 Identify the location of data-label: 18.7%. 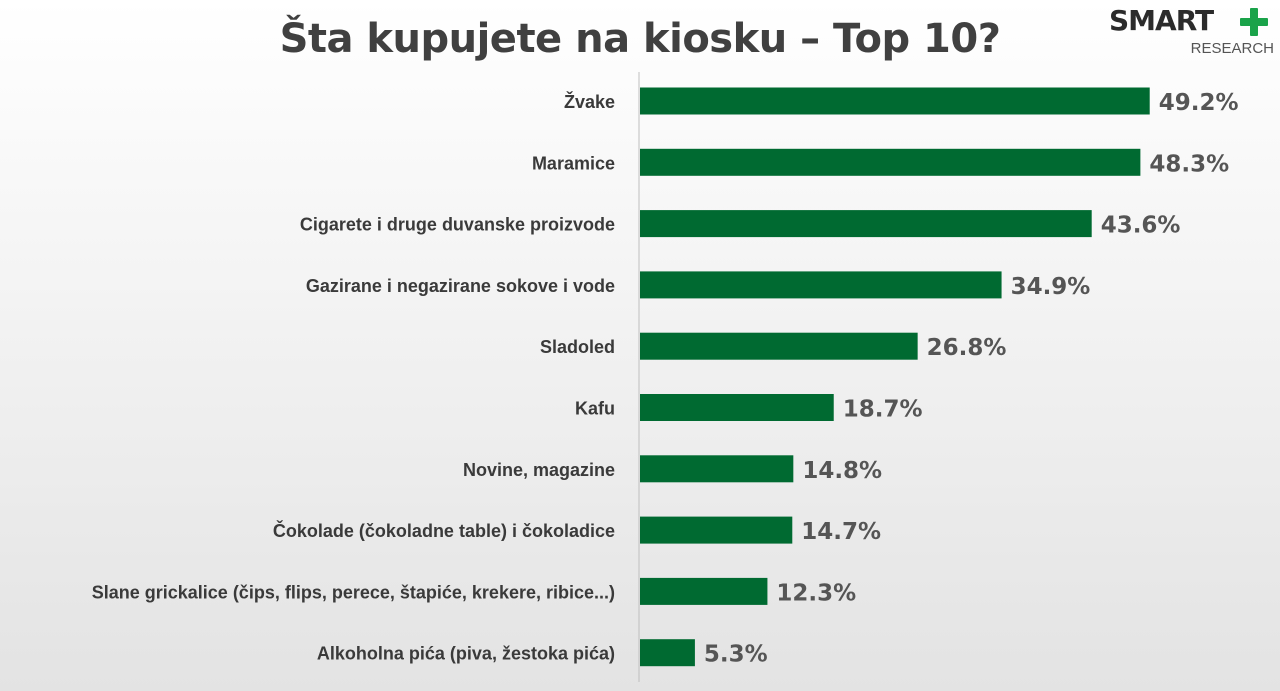
(883, 410).